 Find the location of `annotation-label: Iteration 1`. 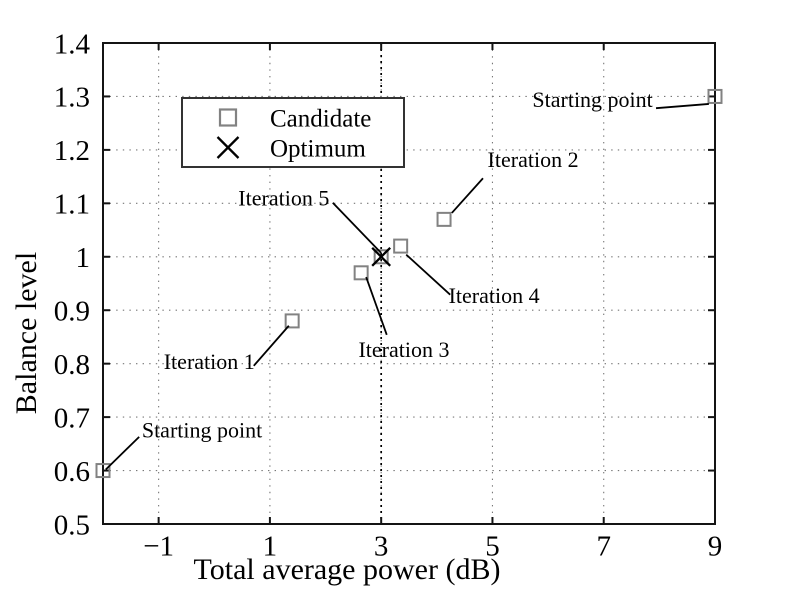

annotation-label: Iteration 1 is located at coordinates (209, 361).